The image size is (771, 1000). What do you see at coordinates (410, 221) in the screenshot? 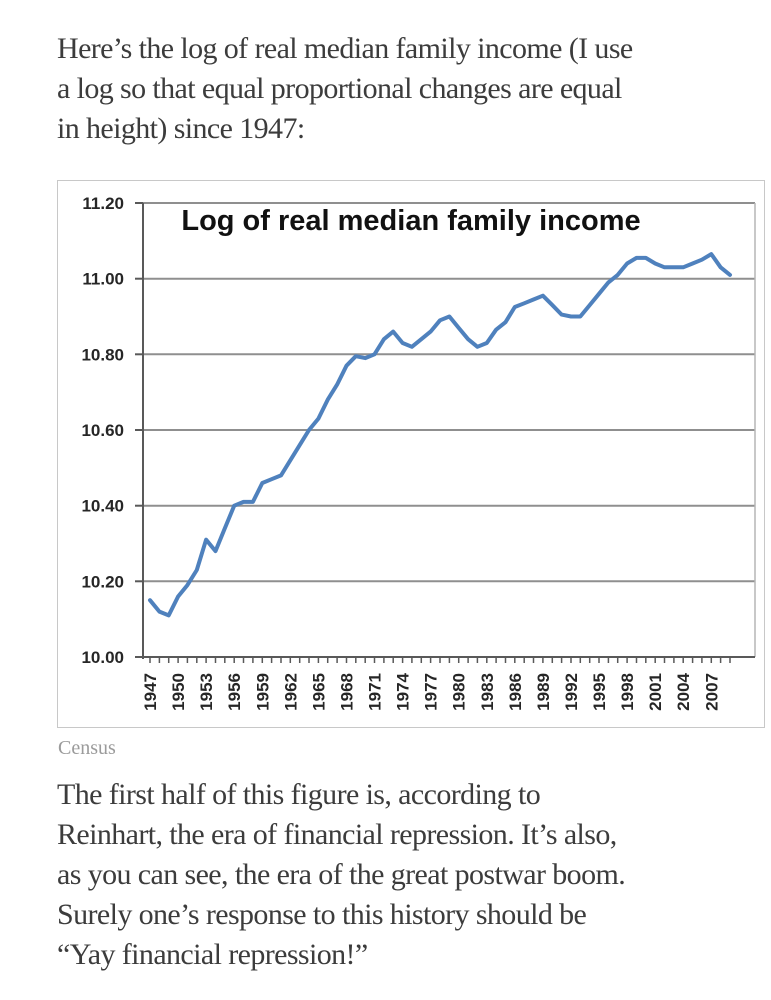
I see `chart-title: Log of real median family income` at bounding box center [410, 221].